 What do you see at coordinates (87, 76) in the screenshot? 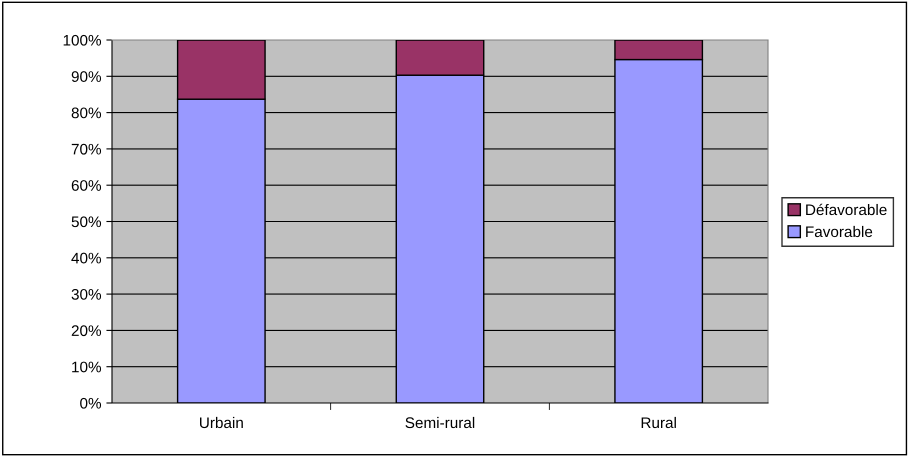
I see `y-tick-label: 90%` at bounding box center [87, 76].